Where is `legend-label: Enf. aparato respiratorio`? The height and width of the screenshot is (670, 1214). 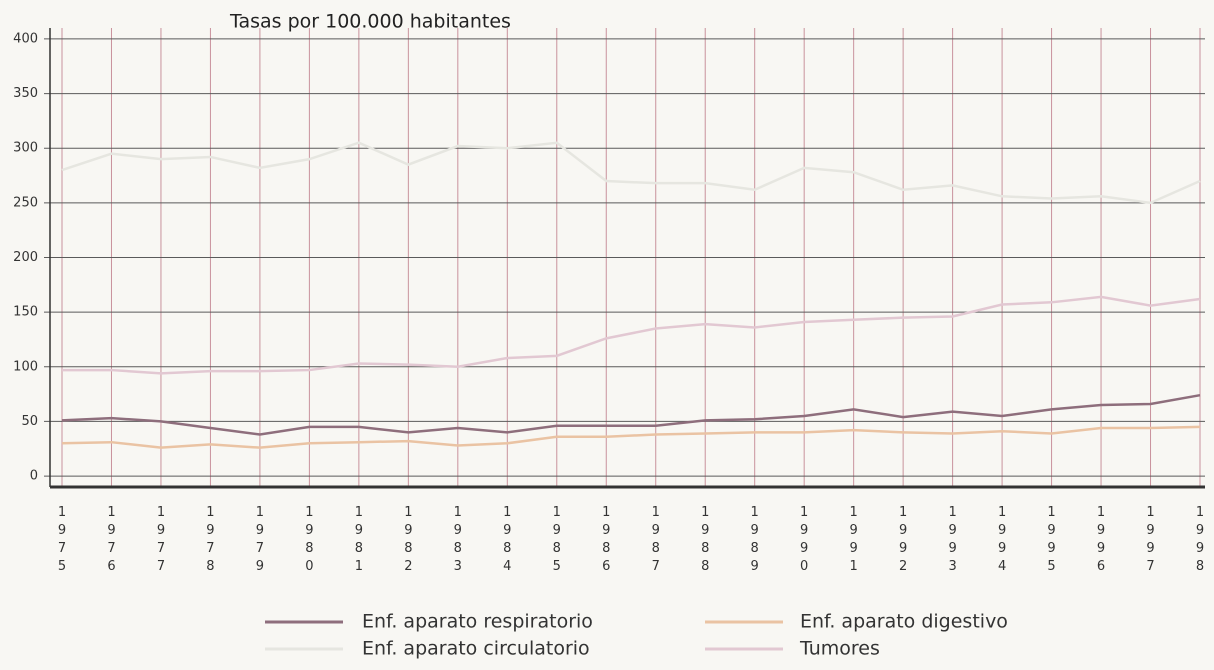
legend-label: Enf. aparato respiratorio is located at coordinates (477, 622).